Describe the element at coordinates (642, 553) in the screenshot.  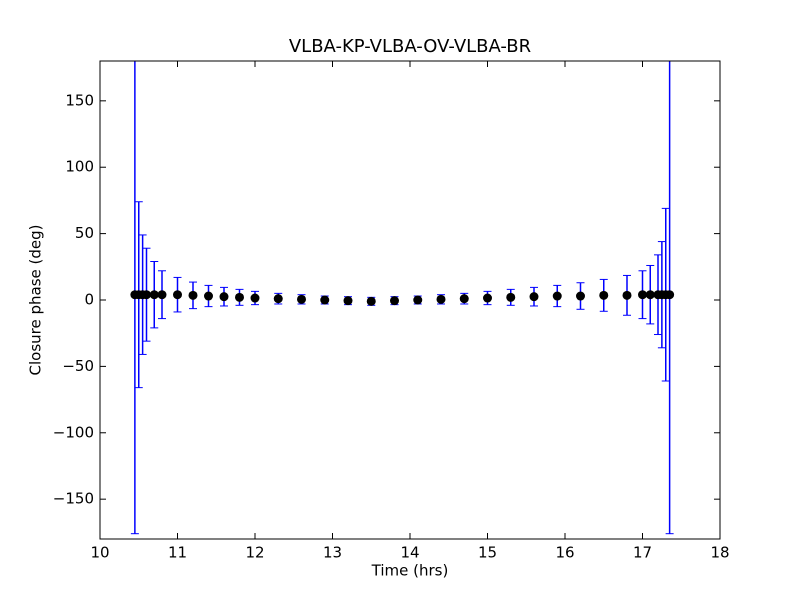
I see `x-tick-label: 17` at that location.